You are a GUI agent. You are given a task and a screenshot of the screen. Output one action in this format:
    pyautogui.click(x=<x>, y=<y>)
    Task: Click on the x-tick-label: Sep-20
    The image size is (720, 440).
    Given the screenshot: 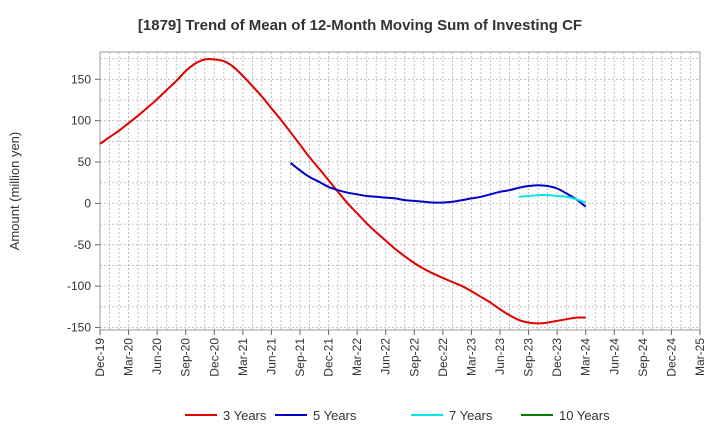 What is the action you would take?
    pyautogui.click(x=186, y=357)
    